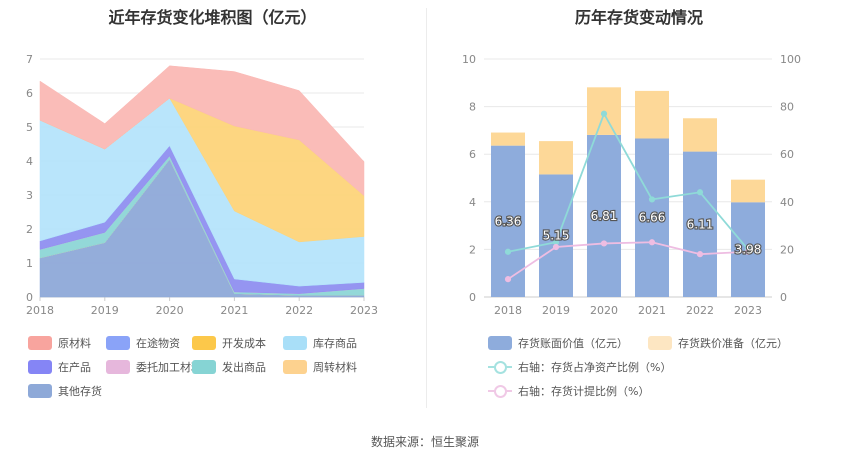 The image size is (850, 458). What do you see at coordinates (787, 249) in the screenshot?
I see `y2-tick-label: 20` at bounding box center [787, 249].